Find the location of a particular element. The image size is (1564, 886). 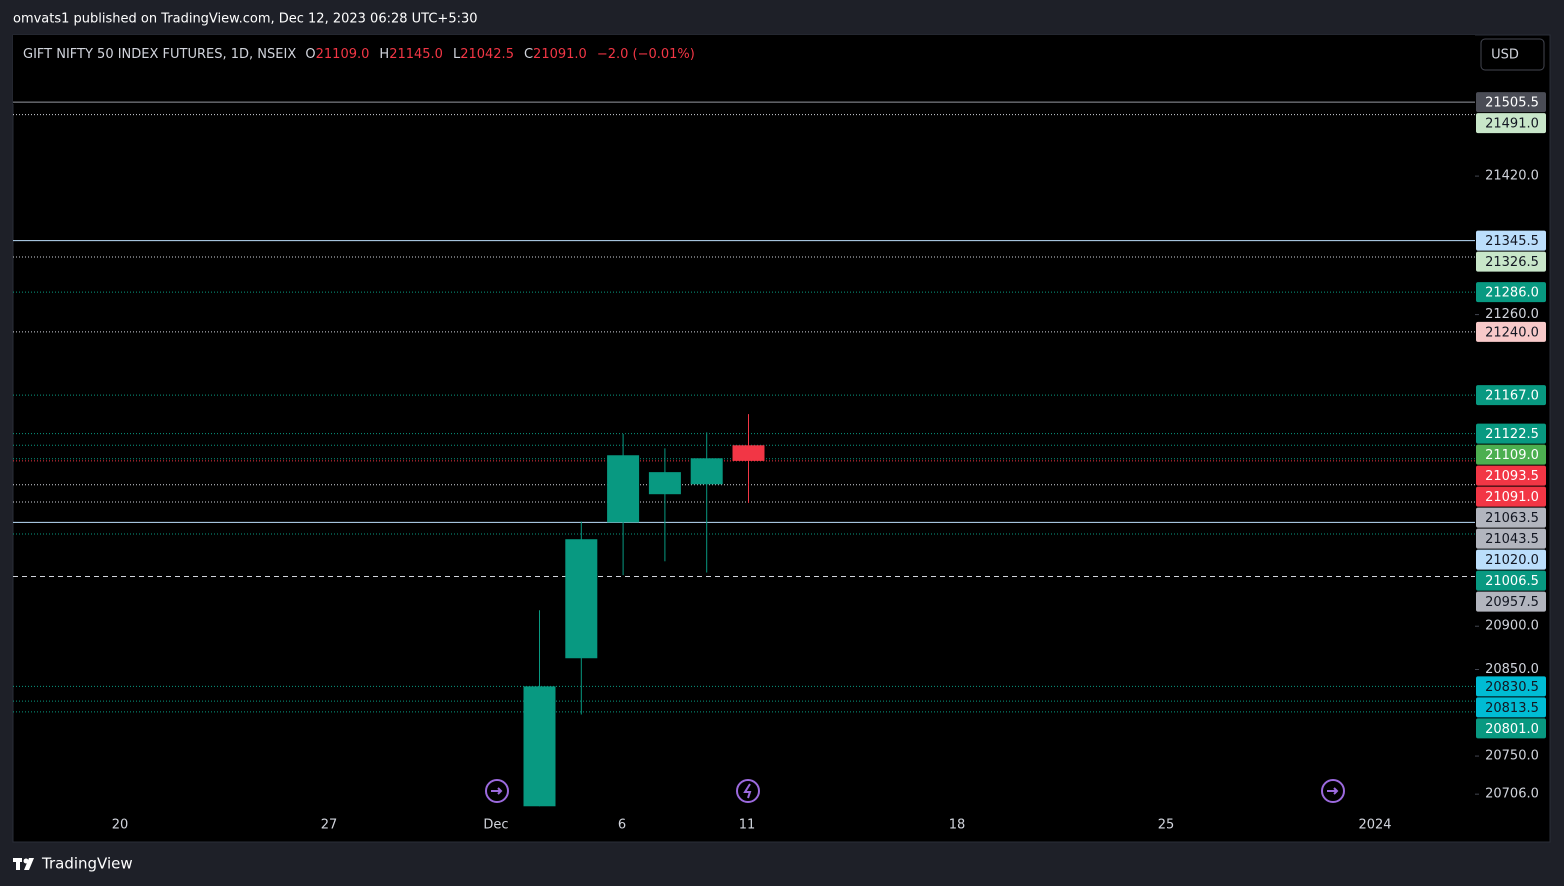

y-tick-label: 21420.0 is located at coordinates (1512, 176).